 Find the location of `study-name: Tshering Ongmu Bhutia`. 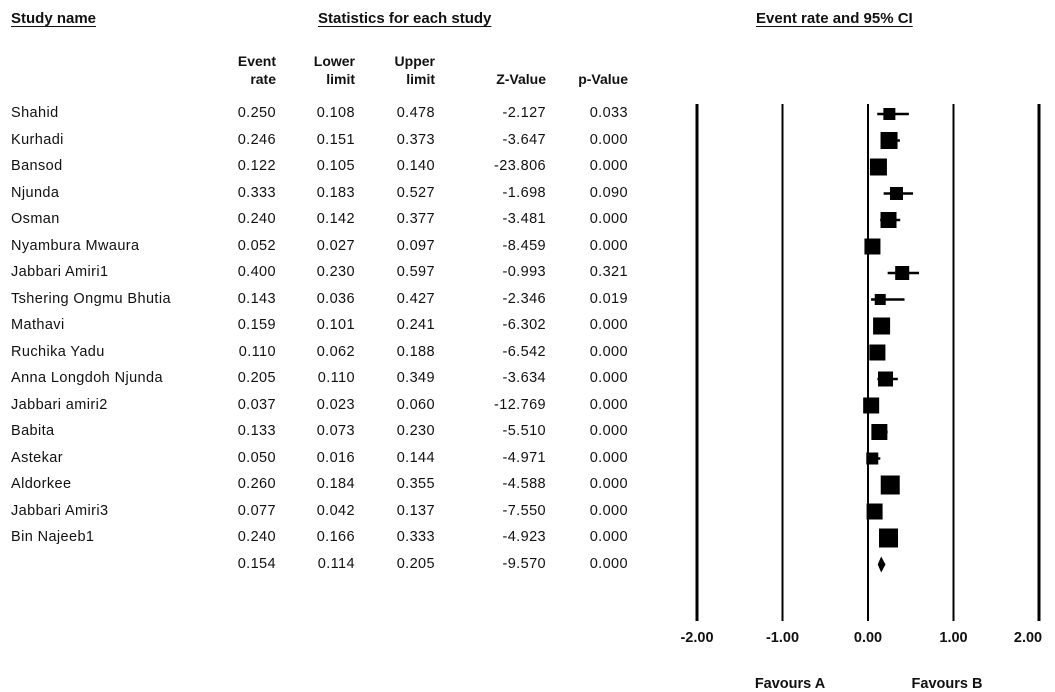

study-name: Tshering Ongmu Bhutia is located at coordinates (91, 298).